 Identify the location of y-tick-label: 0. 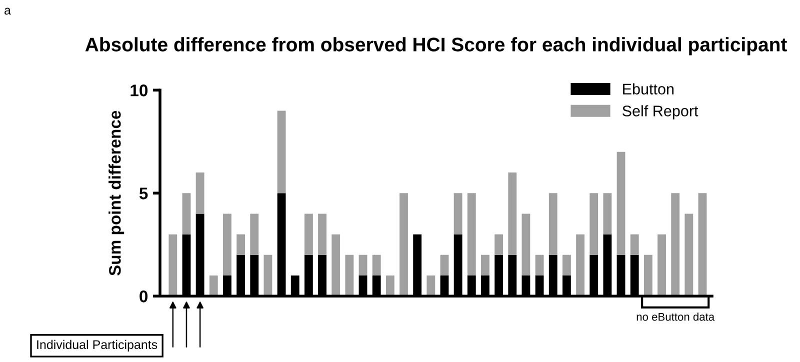
(144, 296).